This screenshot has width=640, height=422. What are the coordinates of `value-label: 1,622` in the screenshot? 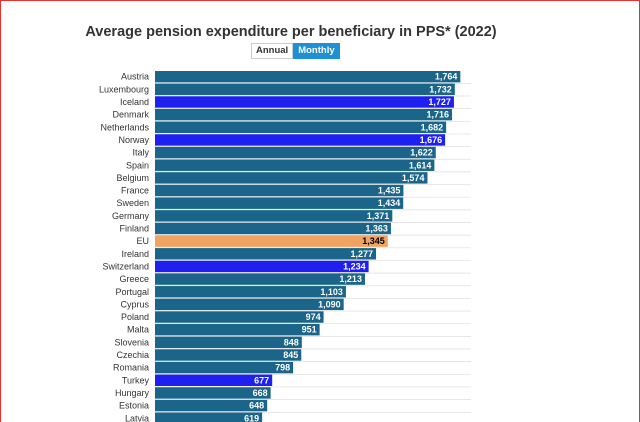 It's located at (421, 153).